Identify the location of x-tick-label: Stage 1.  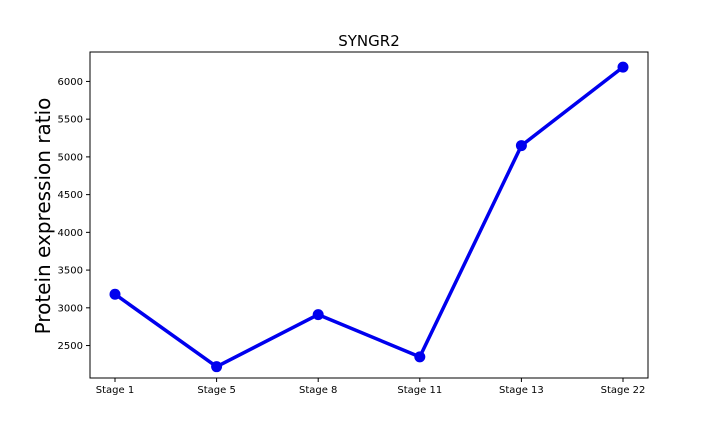
(115, 390).